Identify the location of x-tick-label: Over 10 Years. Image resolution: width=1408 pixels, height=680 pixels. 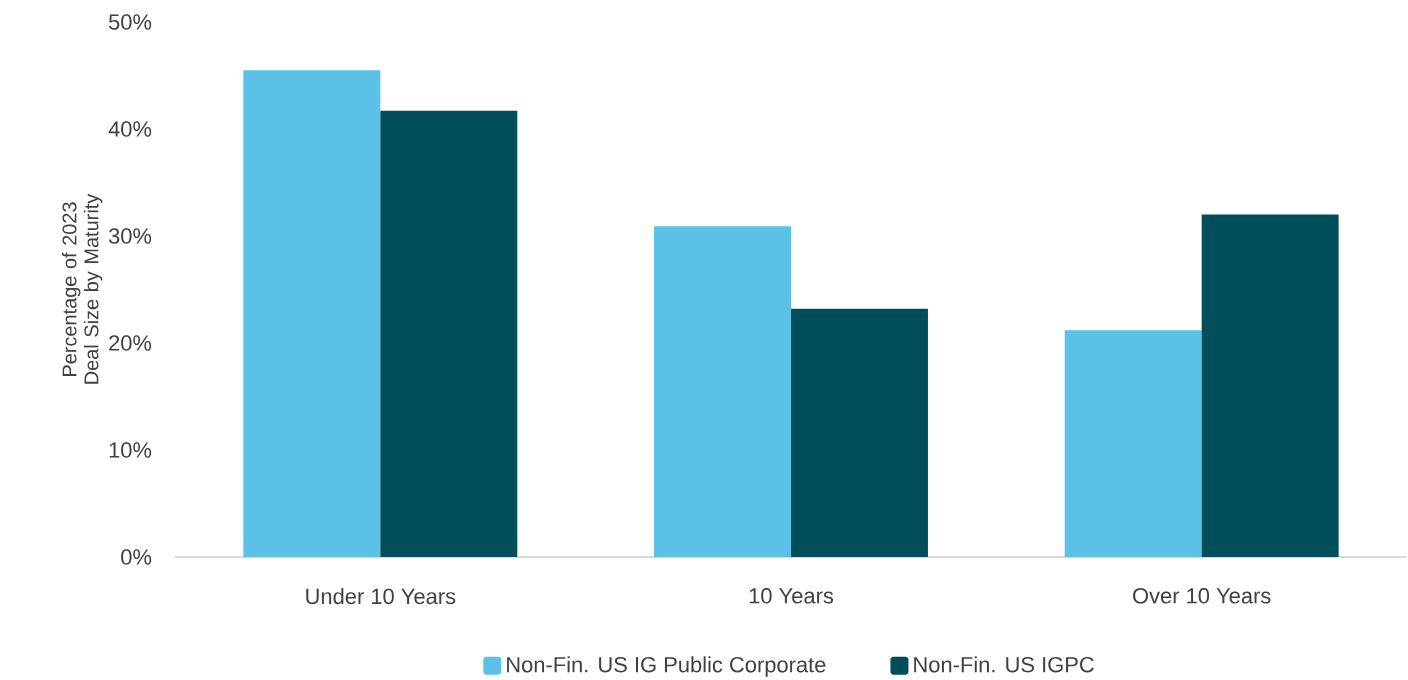
(1202, 596).